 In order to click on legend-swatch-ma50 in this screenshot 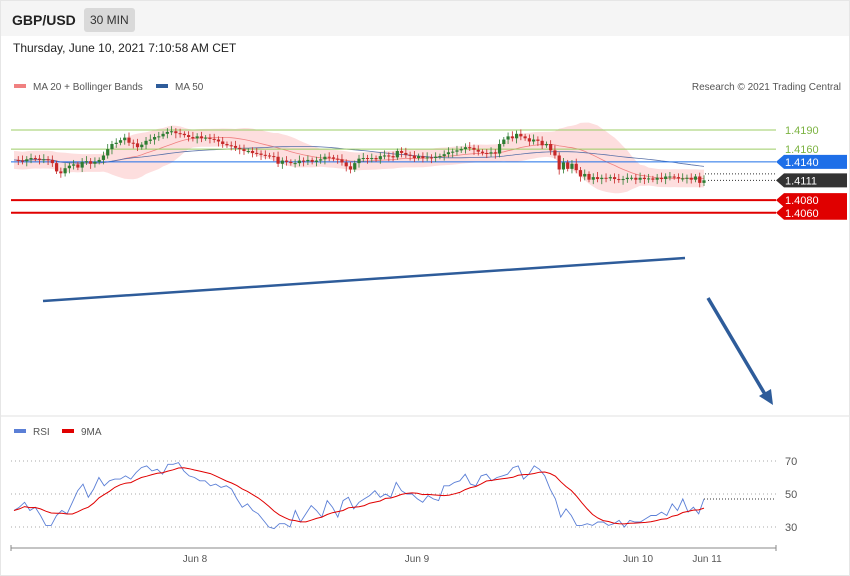, I will do `click(162, 86)`.